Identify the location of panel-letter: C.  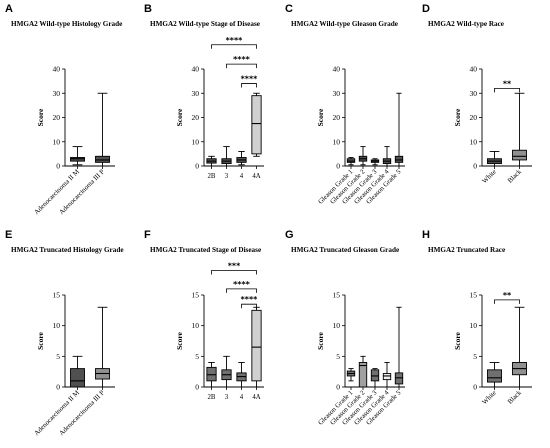
(289, 9).